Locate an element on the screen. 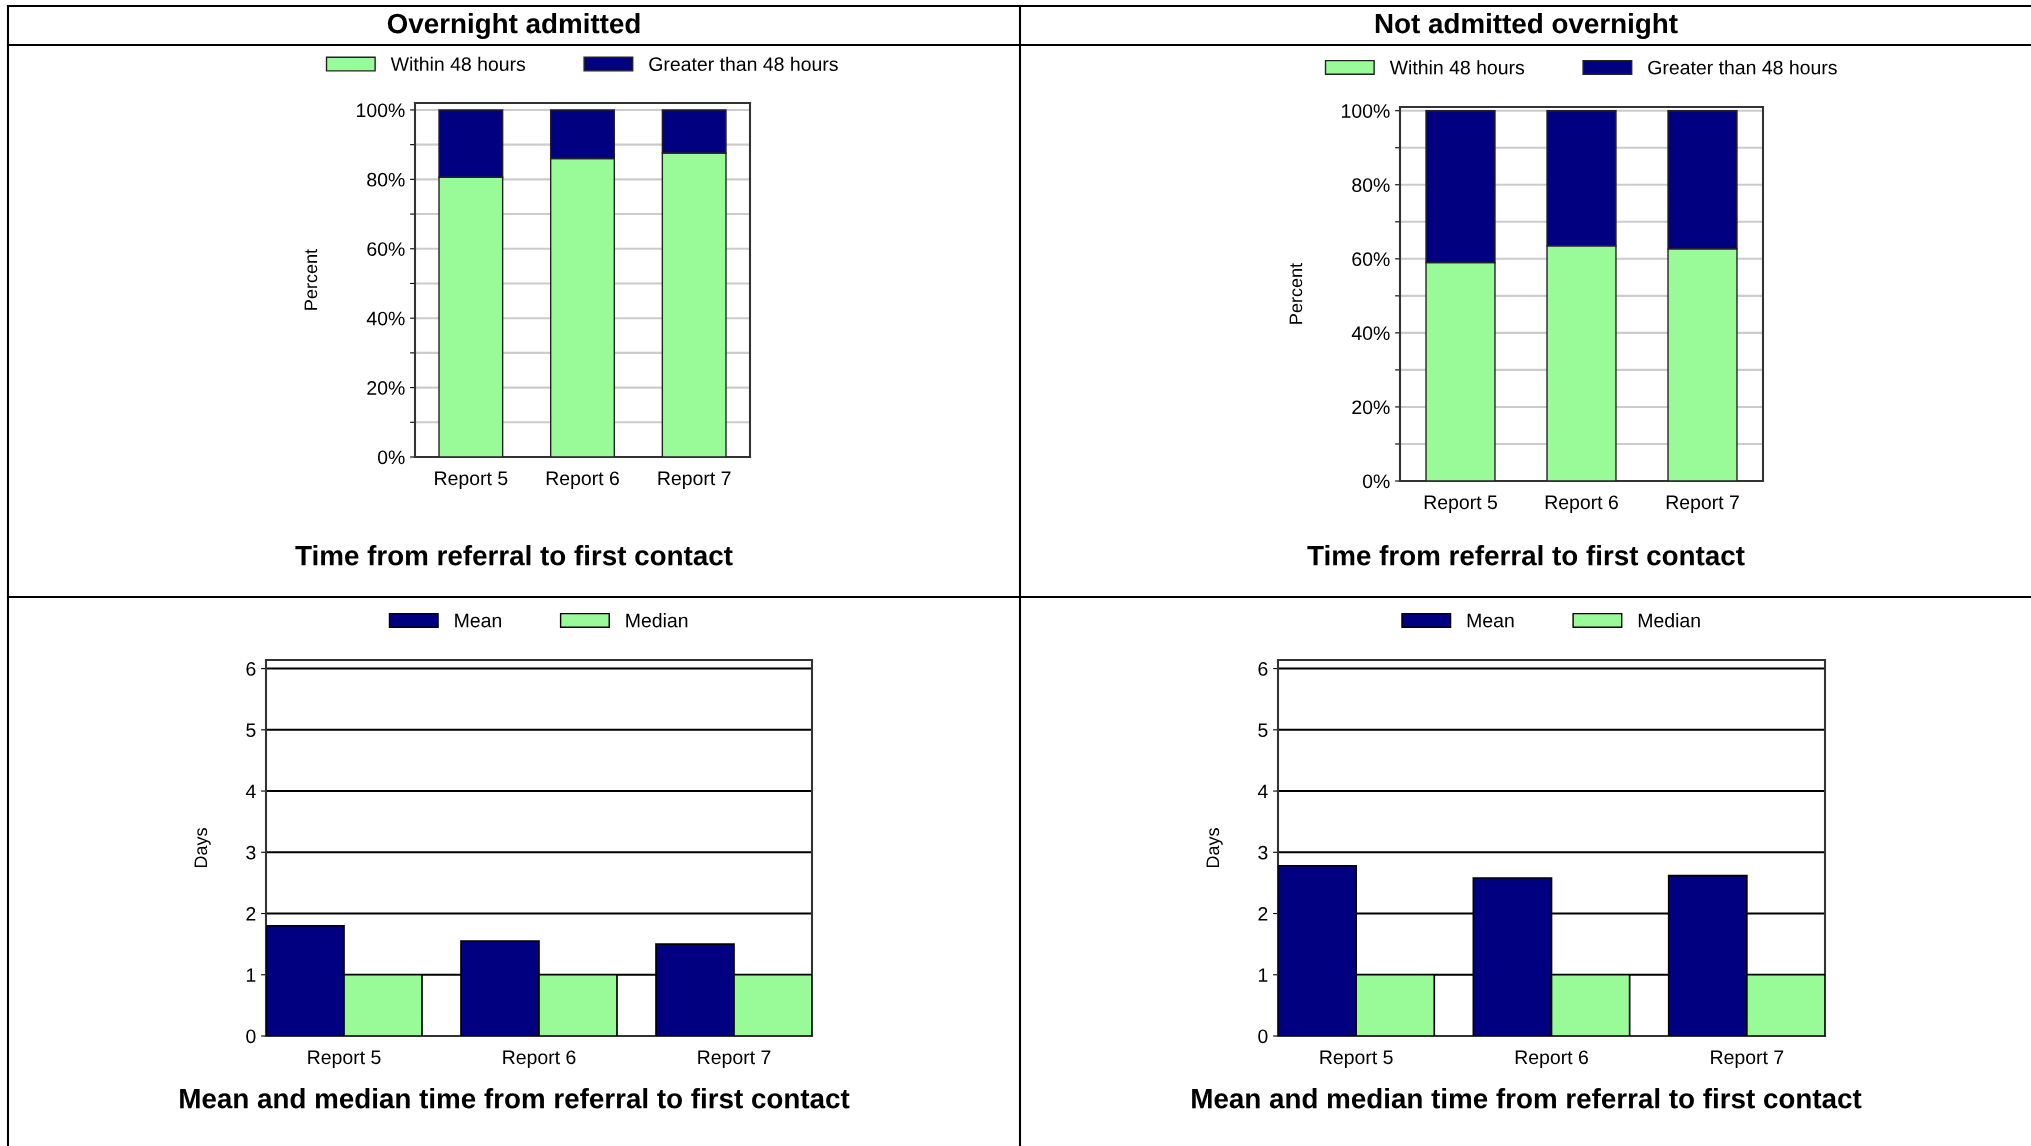  chart-subtitle: Not admitted overnight is located at coordinates (1526, 26).